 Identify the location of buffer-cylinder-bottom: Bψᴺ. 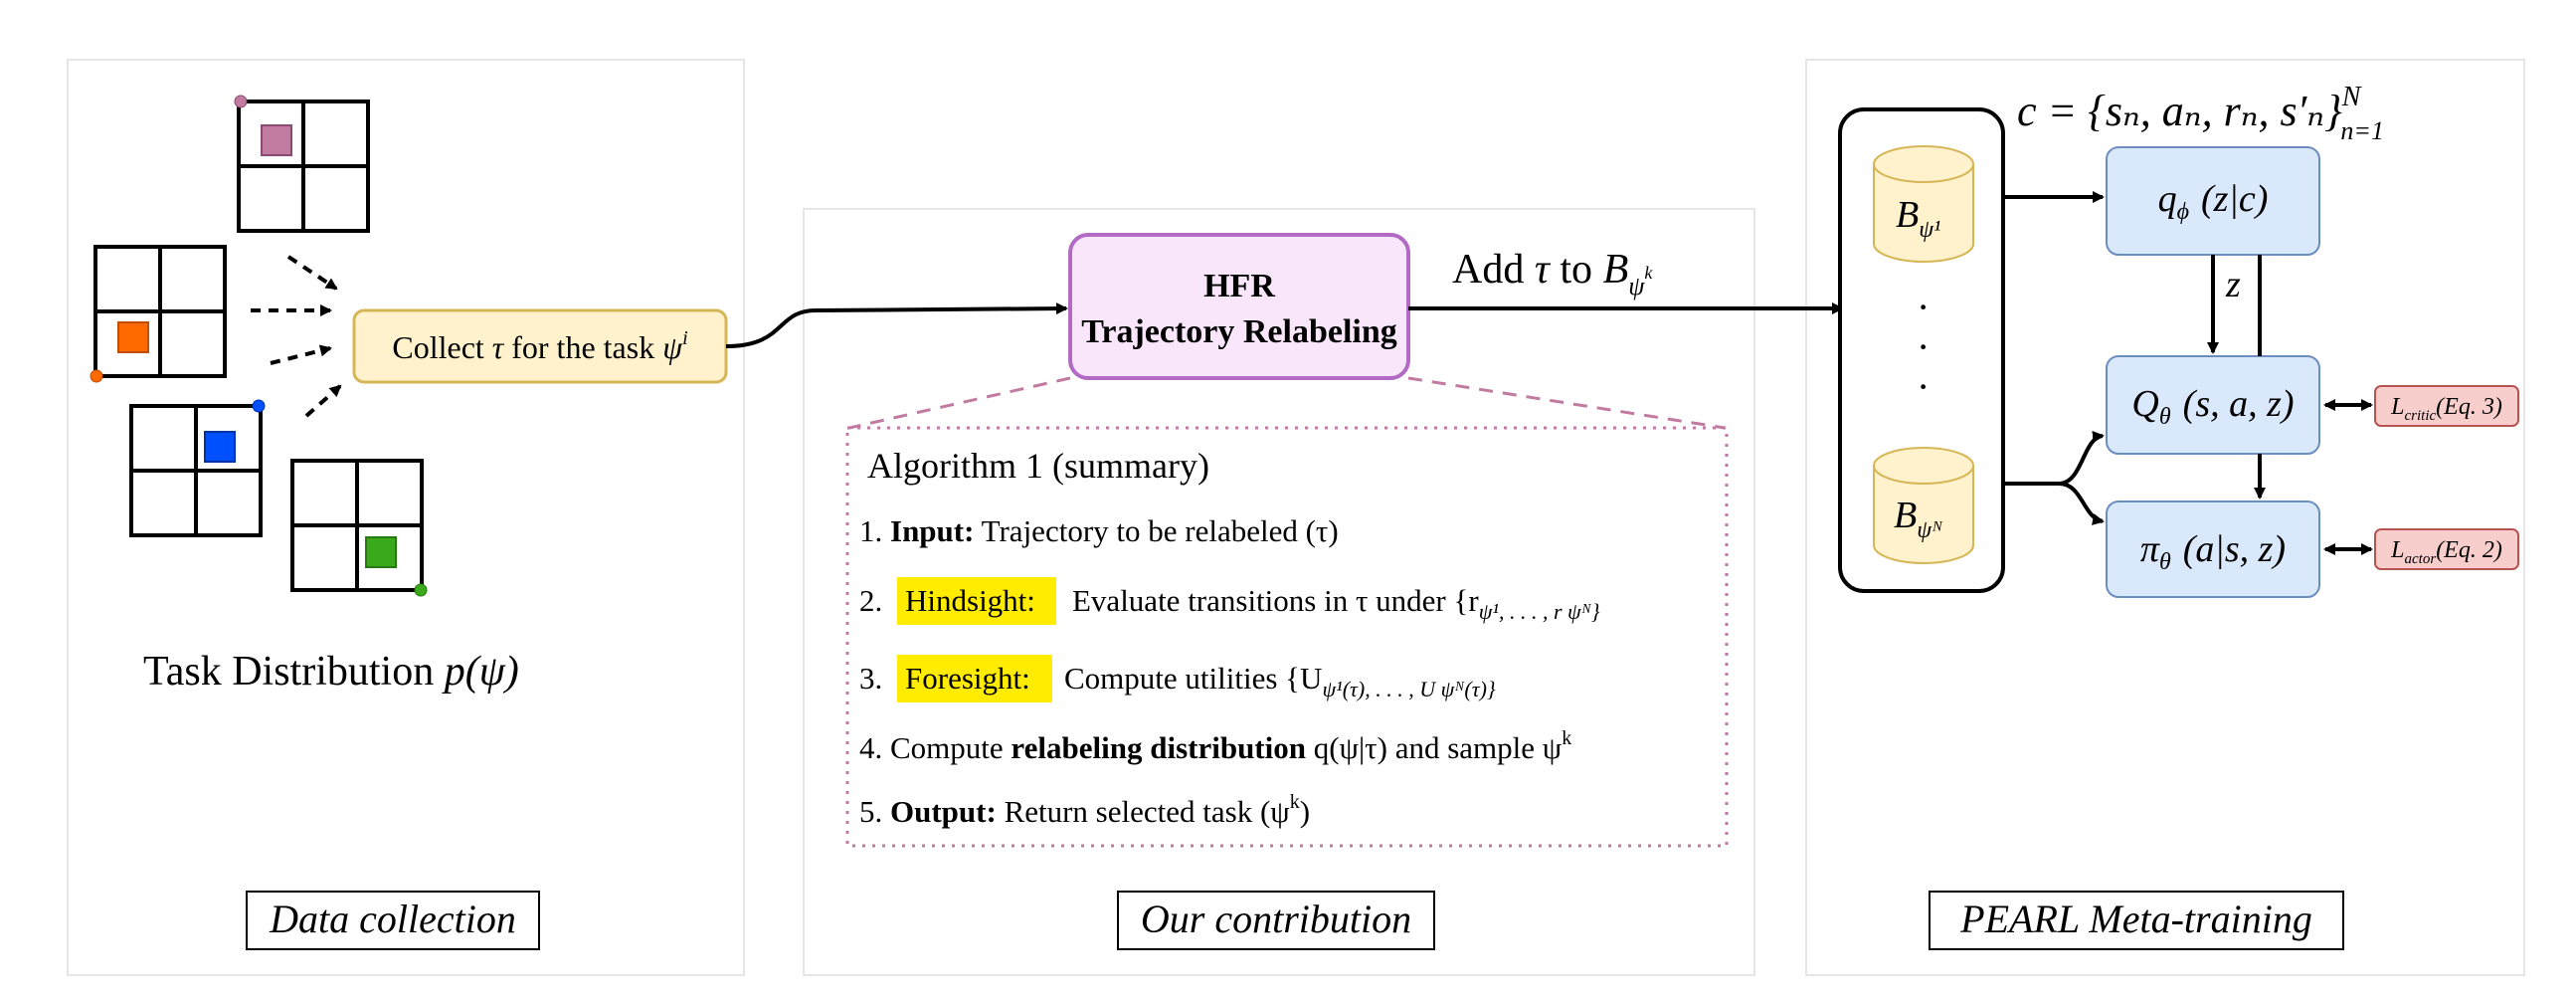
(1923, 505).